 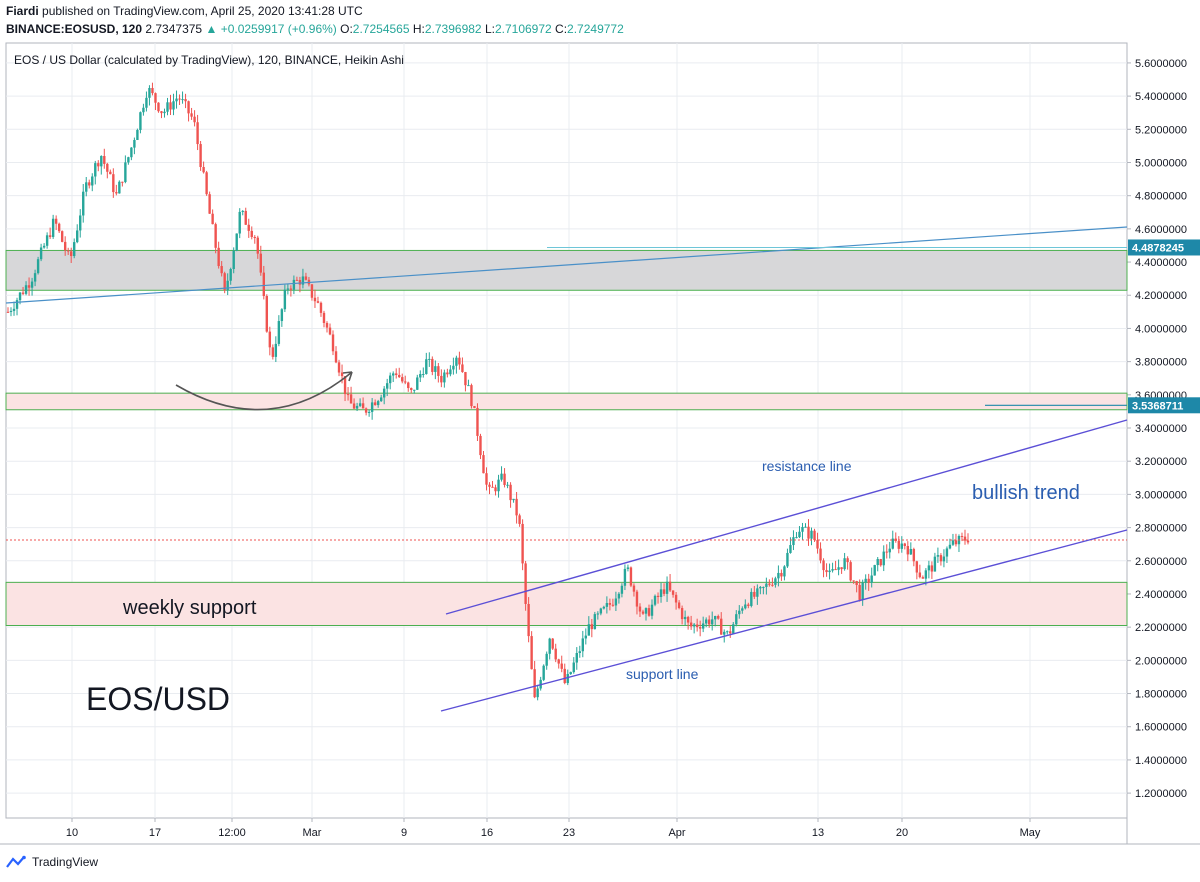 I want to click on weekly-support-label: weekly support, so click(x=189, y=608).